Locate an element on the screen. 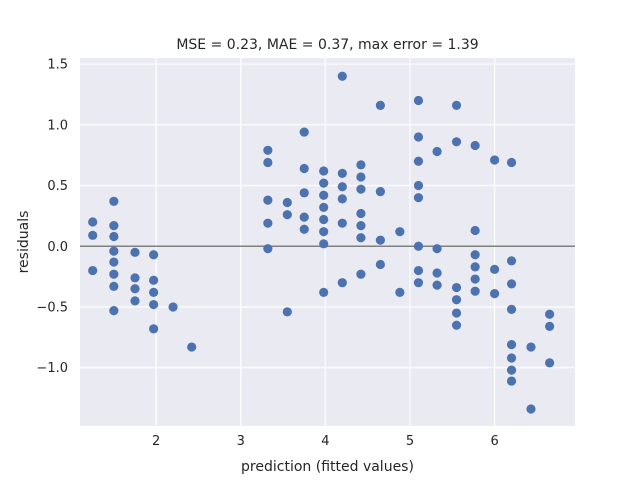  chart-title: MSE = 0.23, MAE = 0.37, max error = 1.39 is located at coordinates (327, 45).